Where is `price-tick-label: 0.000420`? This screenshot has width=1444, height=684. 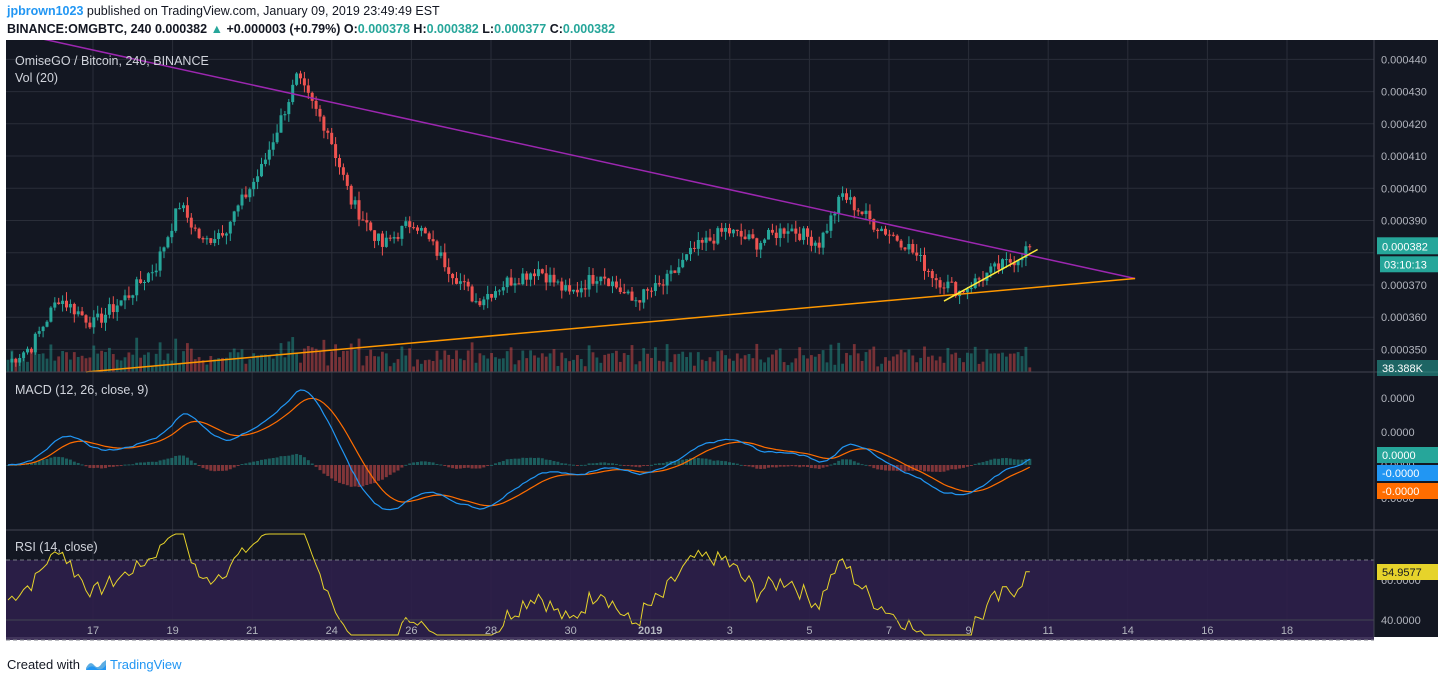
price-tick-label: 0.000420 is located at coordinates (1404, 125).